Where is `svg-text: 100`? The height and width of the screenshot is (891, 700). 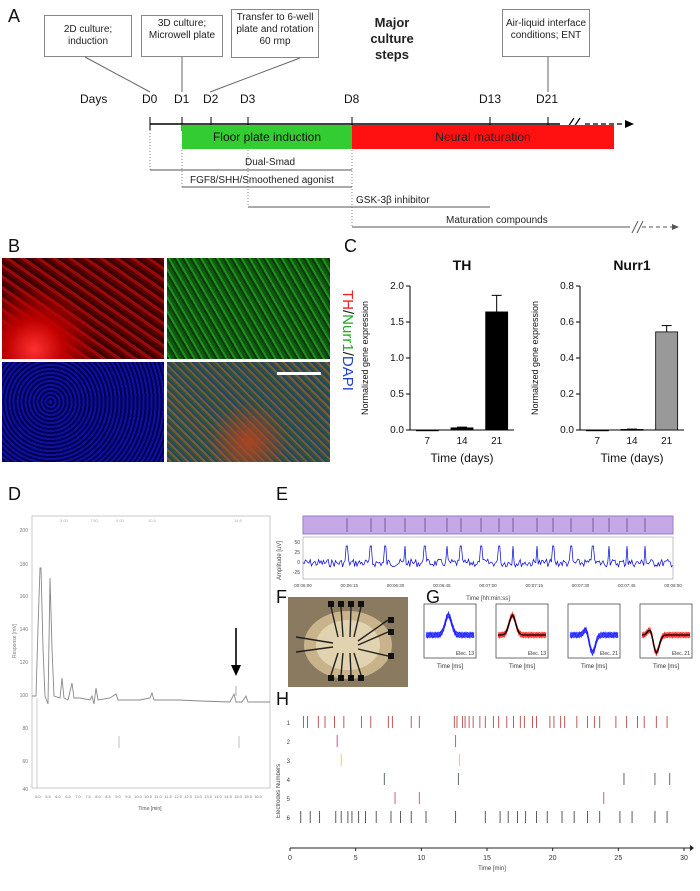
svg-text: 100 is located at coordinates (24, 696).